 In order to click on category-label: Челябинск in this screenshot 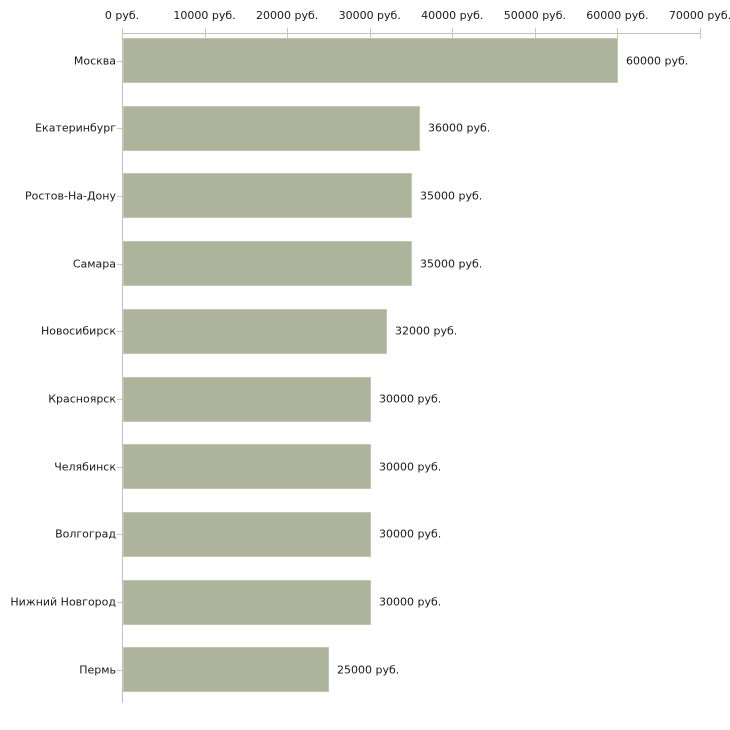, I will do `click(85, 467)`.